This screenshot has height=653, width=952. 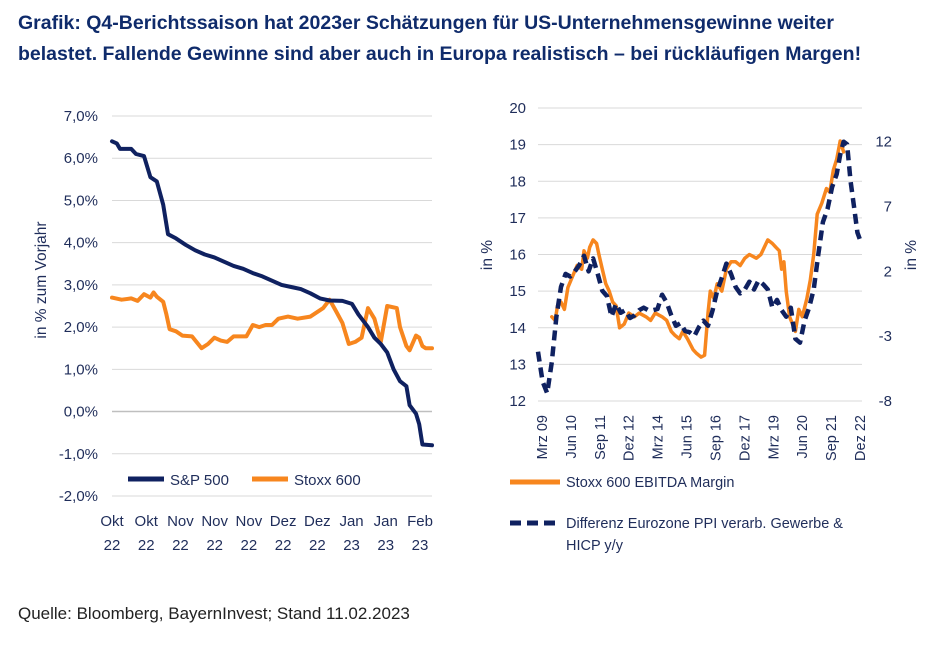 What do you see at coordinates (572, 437) in the screenshot?
I see `right-x-tick-label: Jun 10` at bounding box center [572, 437].